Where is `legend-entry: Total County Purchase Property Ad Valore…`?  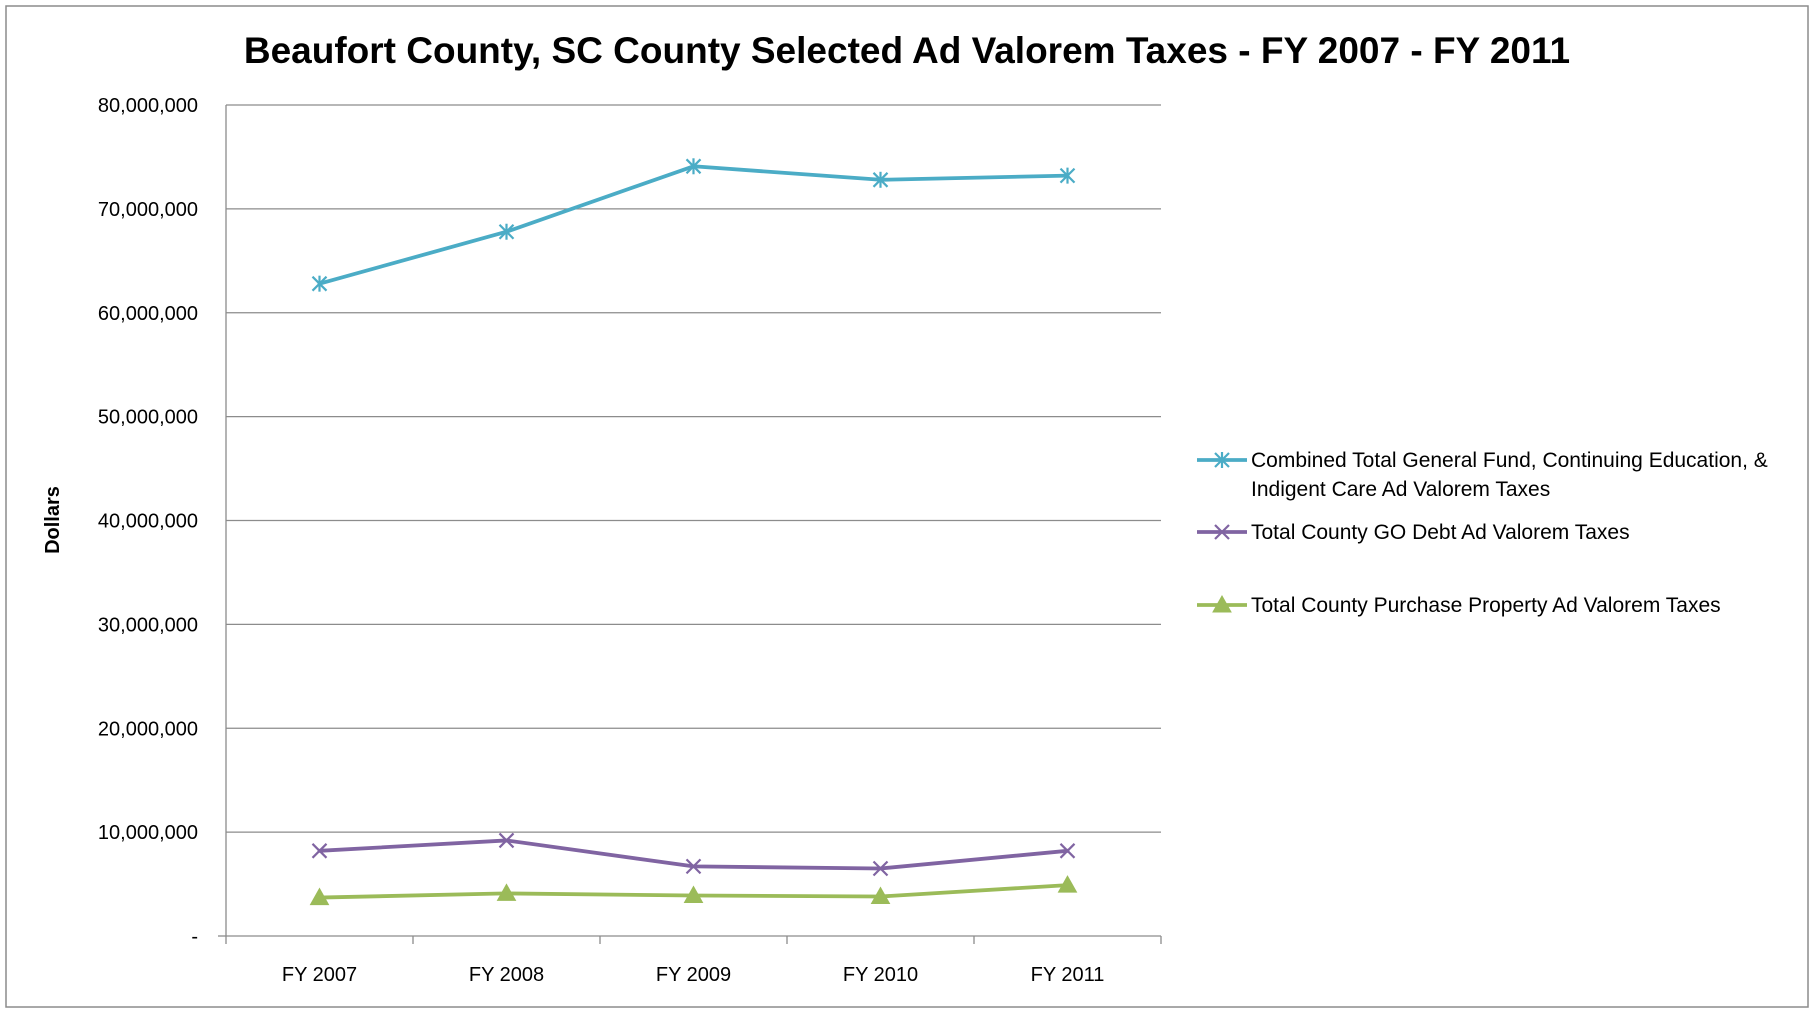 legend-entry: Total County Purchase Property Ad Valore… is located at coordinates (1459, 605).